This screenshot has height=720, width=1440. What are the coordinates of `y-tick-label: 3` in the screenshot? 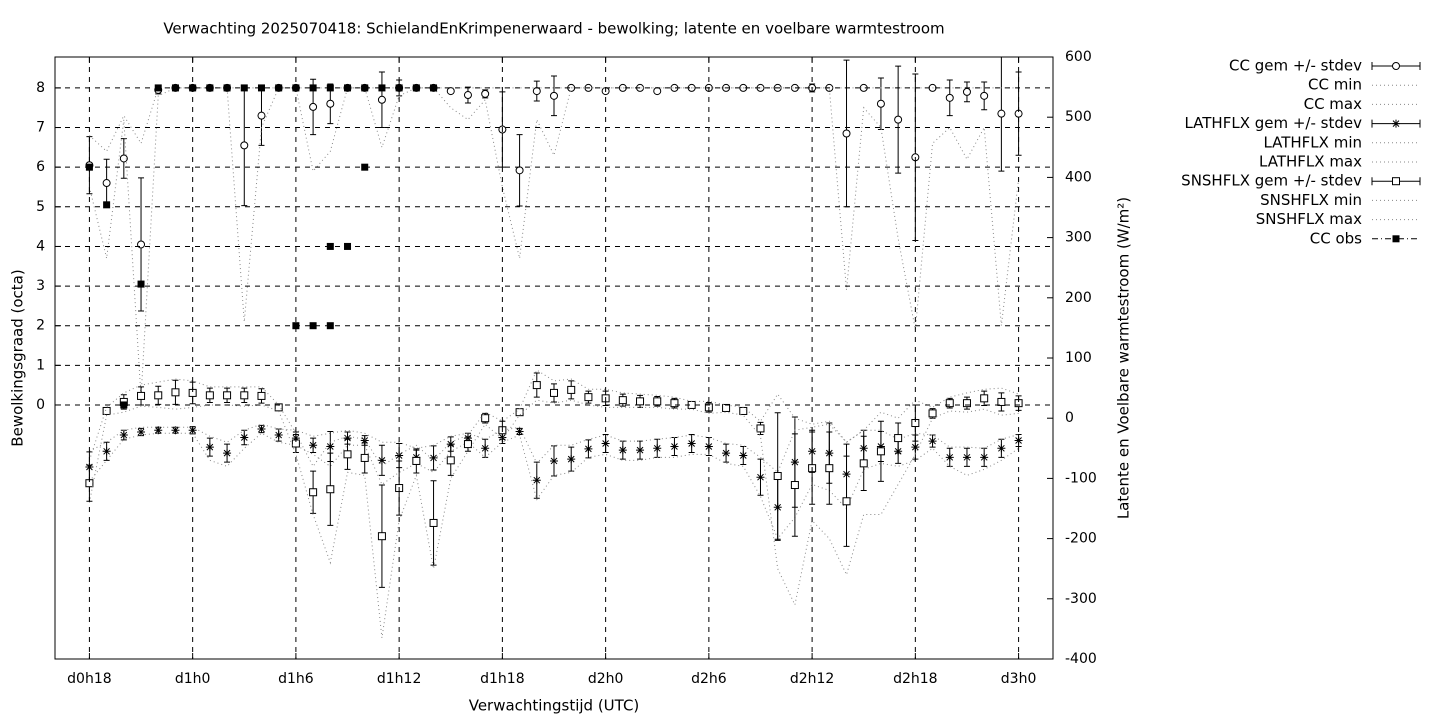 It's located at (40, 286).